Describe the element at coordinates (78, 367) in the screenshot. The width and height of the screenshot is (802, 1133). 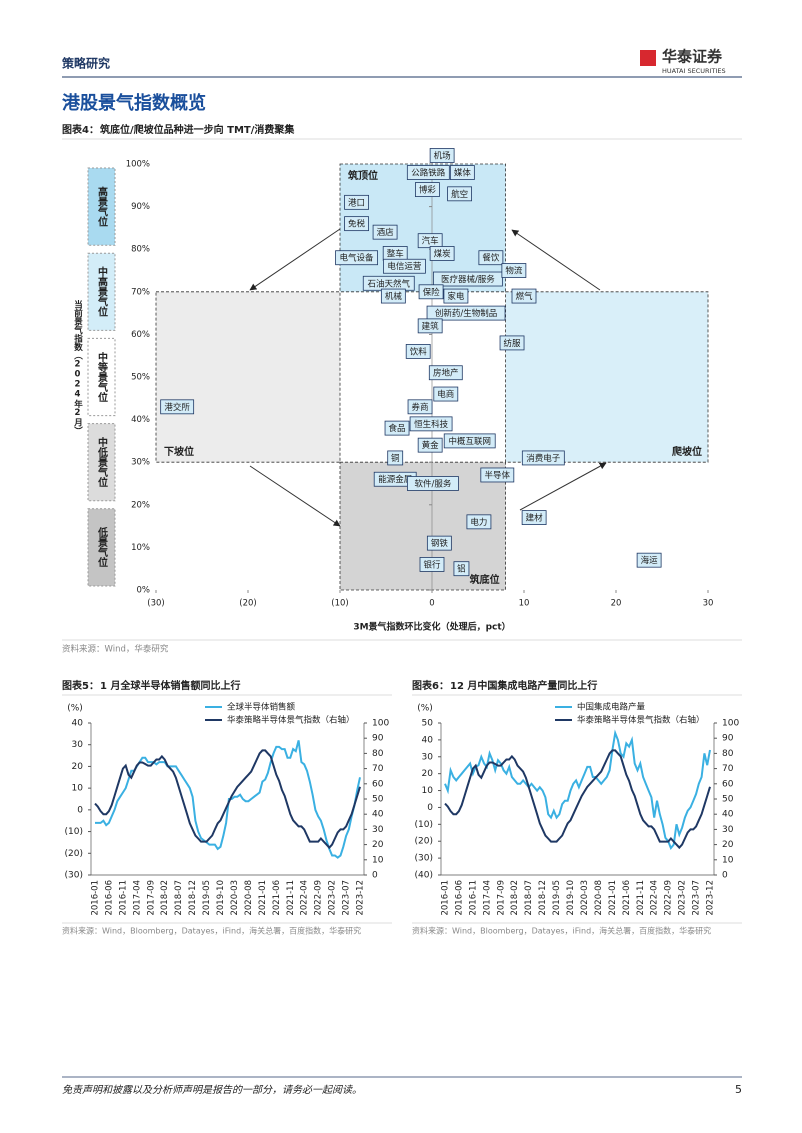
I see `y-axis-title: 当前景气指数（2024年2月）` at that location.